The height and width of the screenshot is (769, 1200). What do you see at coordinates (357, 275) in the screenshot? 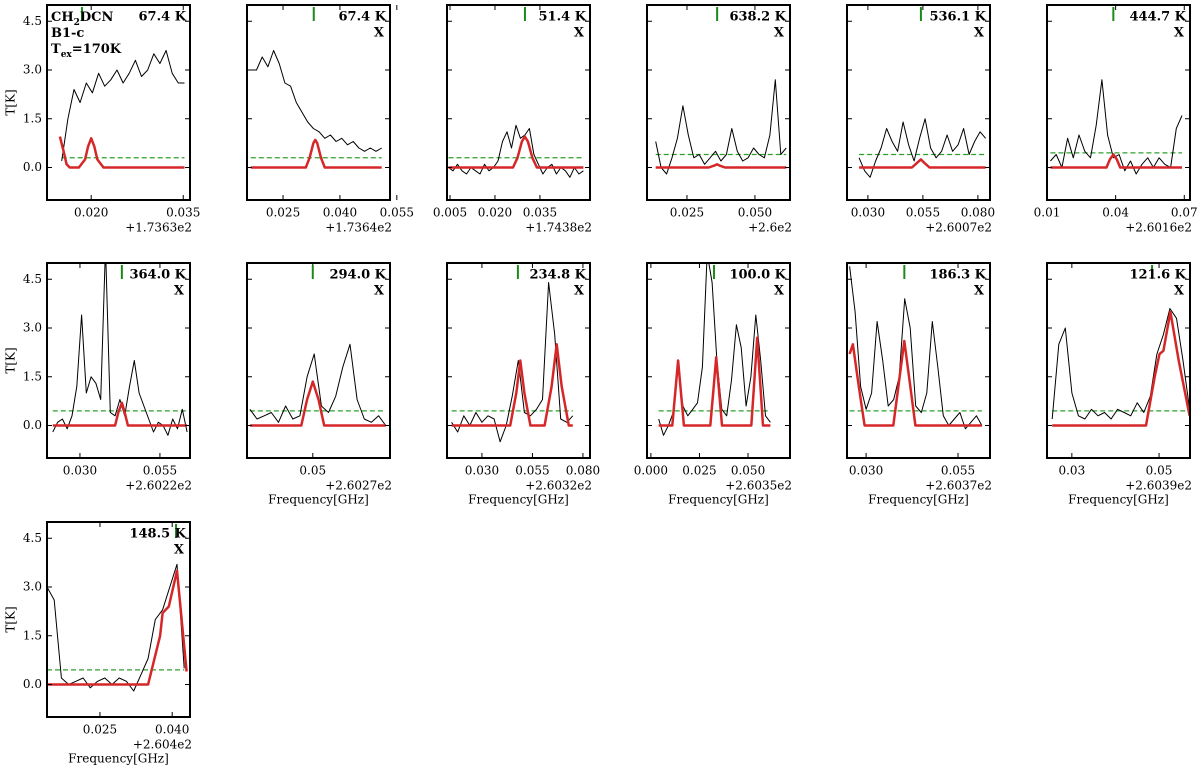
I see `temperature-label: 294.0 K` at bounding box center [357, 275].